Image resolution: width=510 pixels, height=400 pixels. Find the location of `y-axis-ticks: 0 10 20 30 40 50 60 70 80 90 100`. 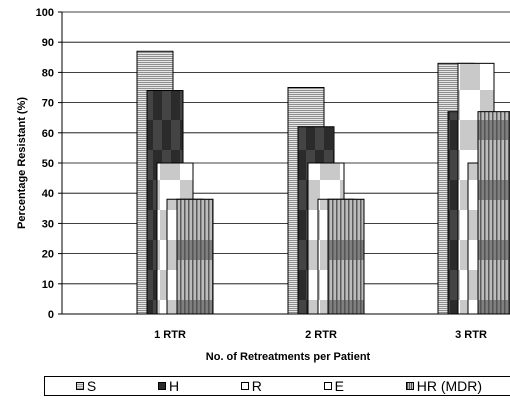

y-axis-ticks: 0 10 20 30 40 50 60 70 80 90 100 is located at coordinates (49, 164).